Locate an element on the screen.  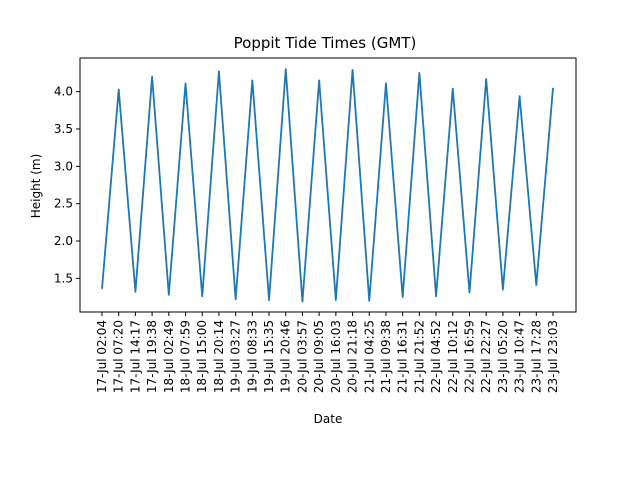
x-tick-label: 22-Jul 16:59 is located at coordinates (469, 356).